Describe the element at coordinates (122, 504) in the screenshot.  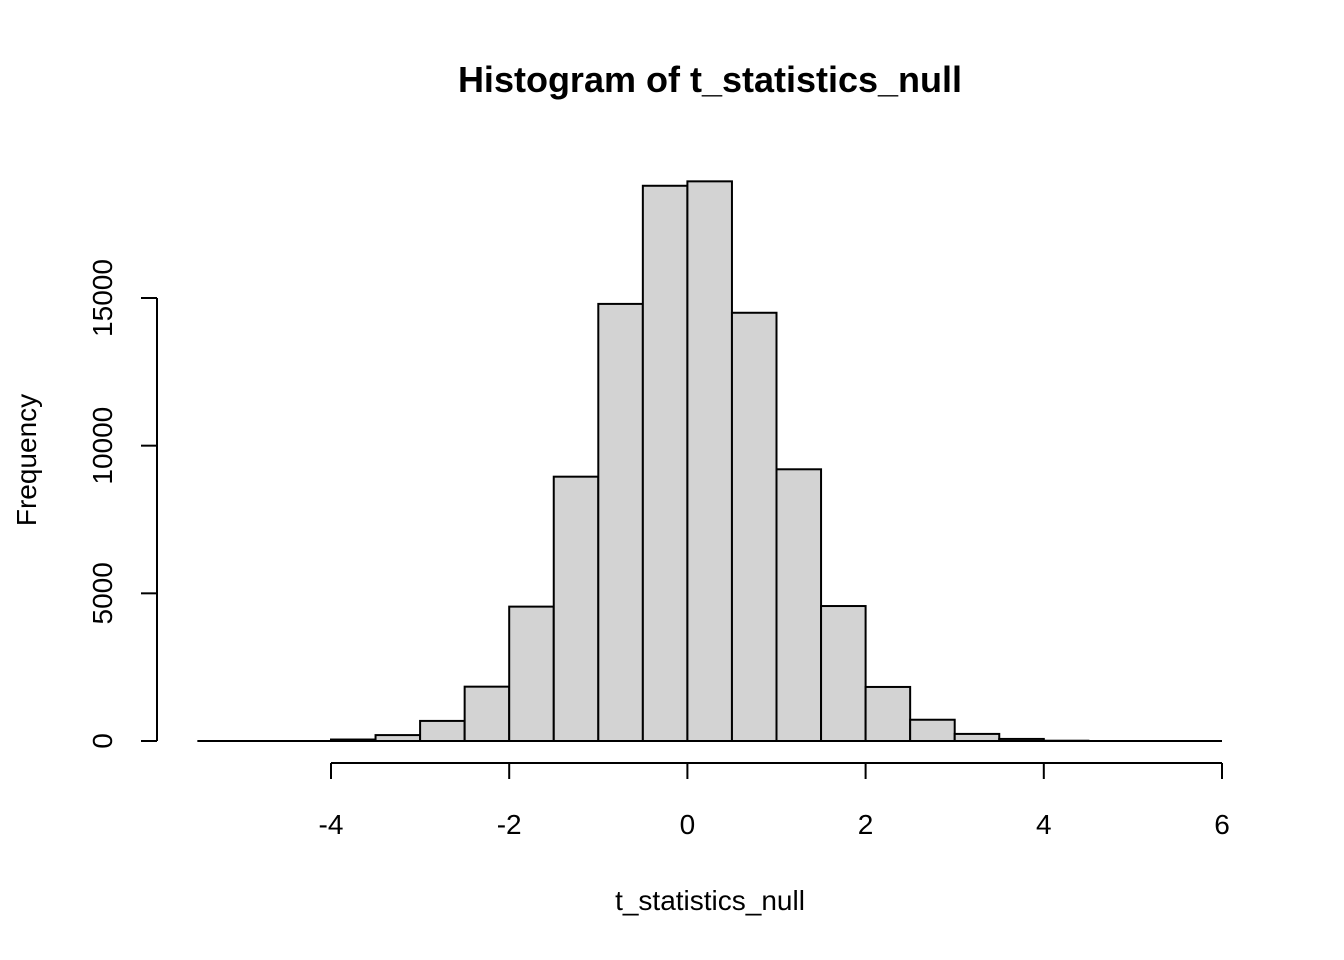
I see `y-axis: 0 5000 10000 15000` at that location.